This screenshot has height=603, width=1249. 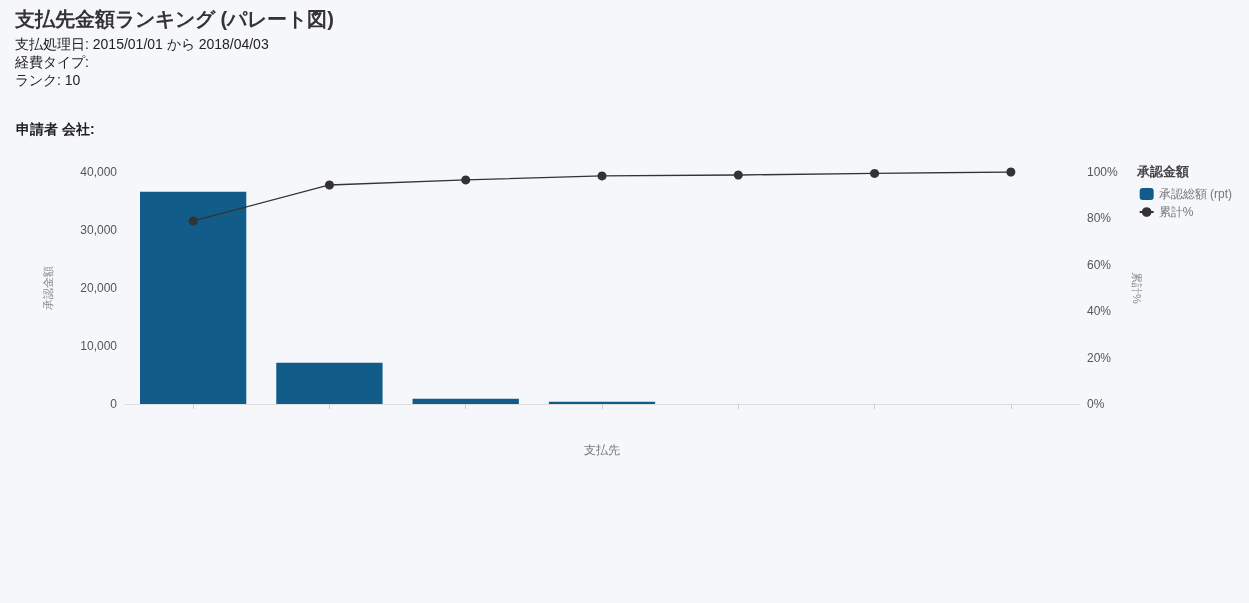 What do you see at coordinates (99, 288) in the screenshot?
I see `y-tick-label: 20,000` at bounding box center [99, 288].